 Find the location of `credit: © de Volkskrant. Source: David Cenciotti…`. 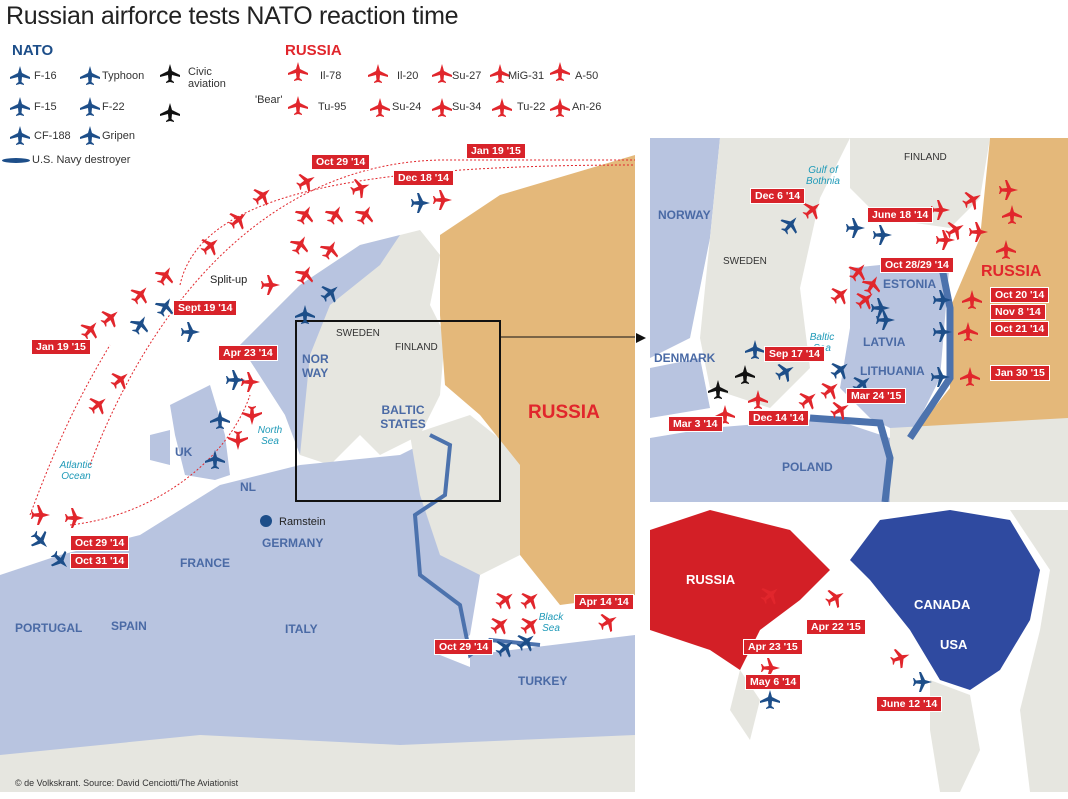

credit: © de Volkskrant. Source: David Cenciotti… is located at coordinates (127, 783).